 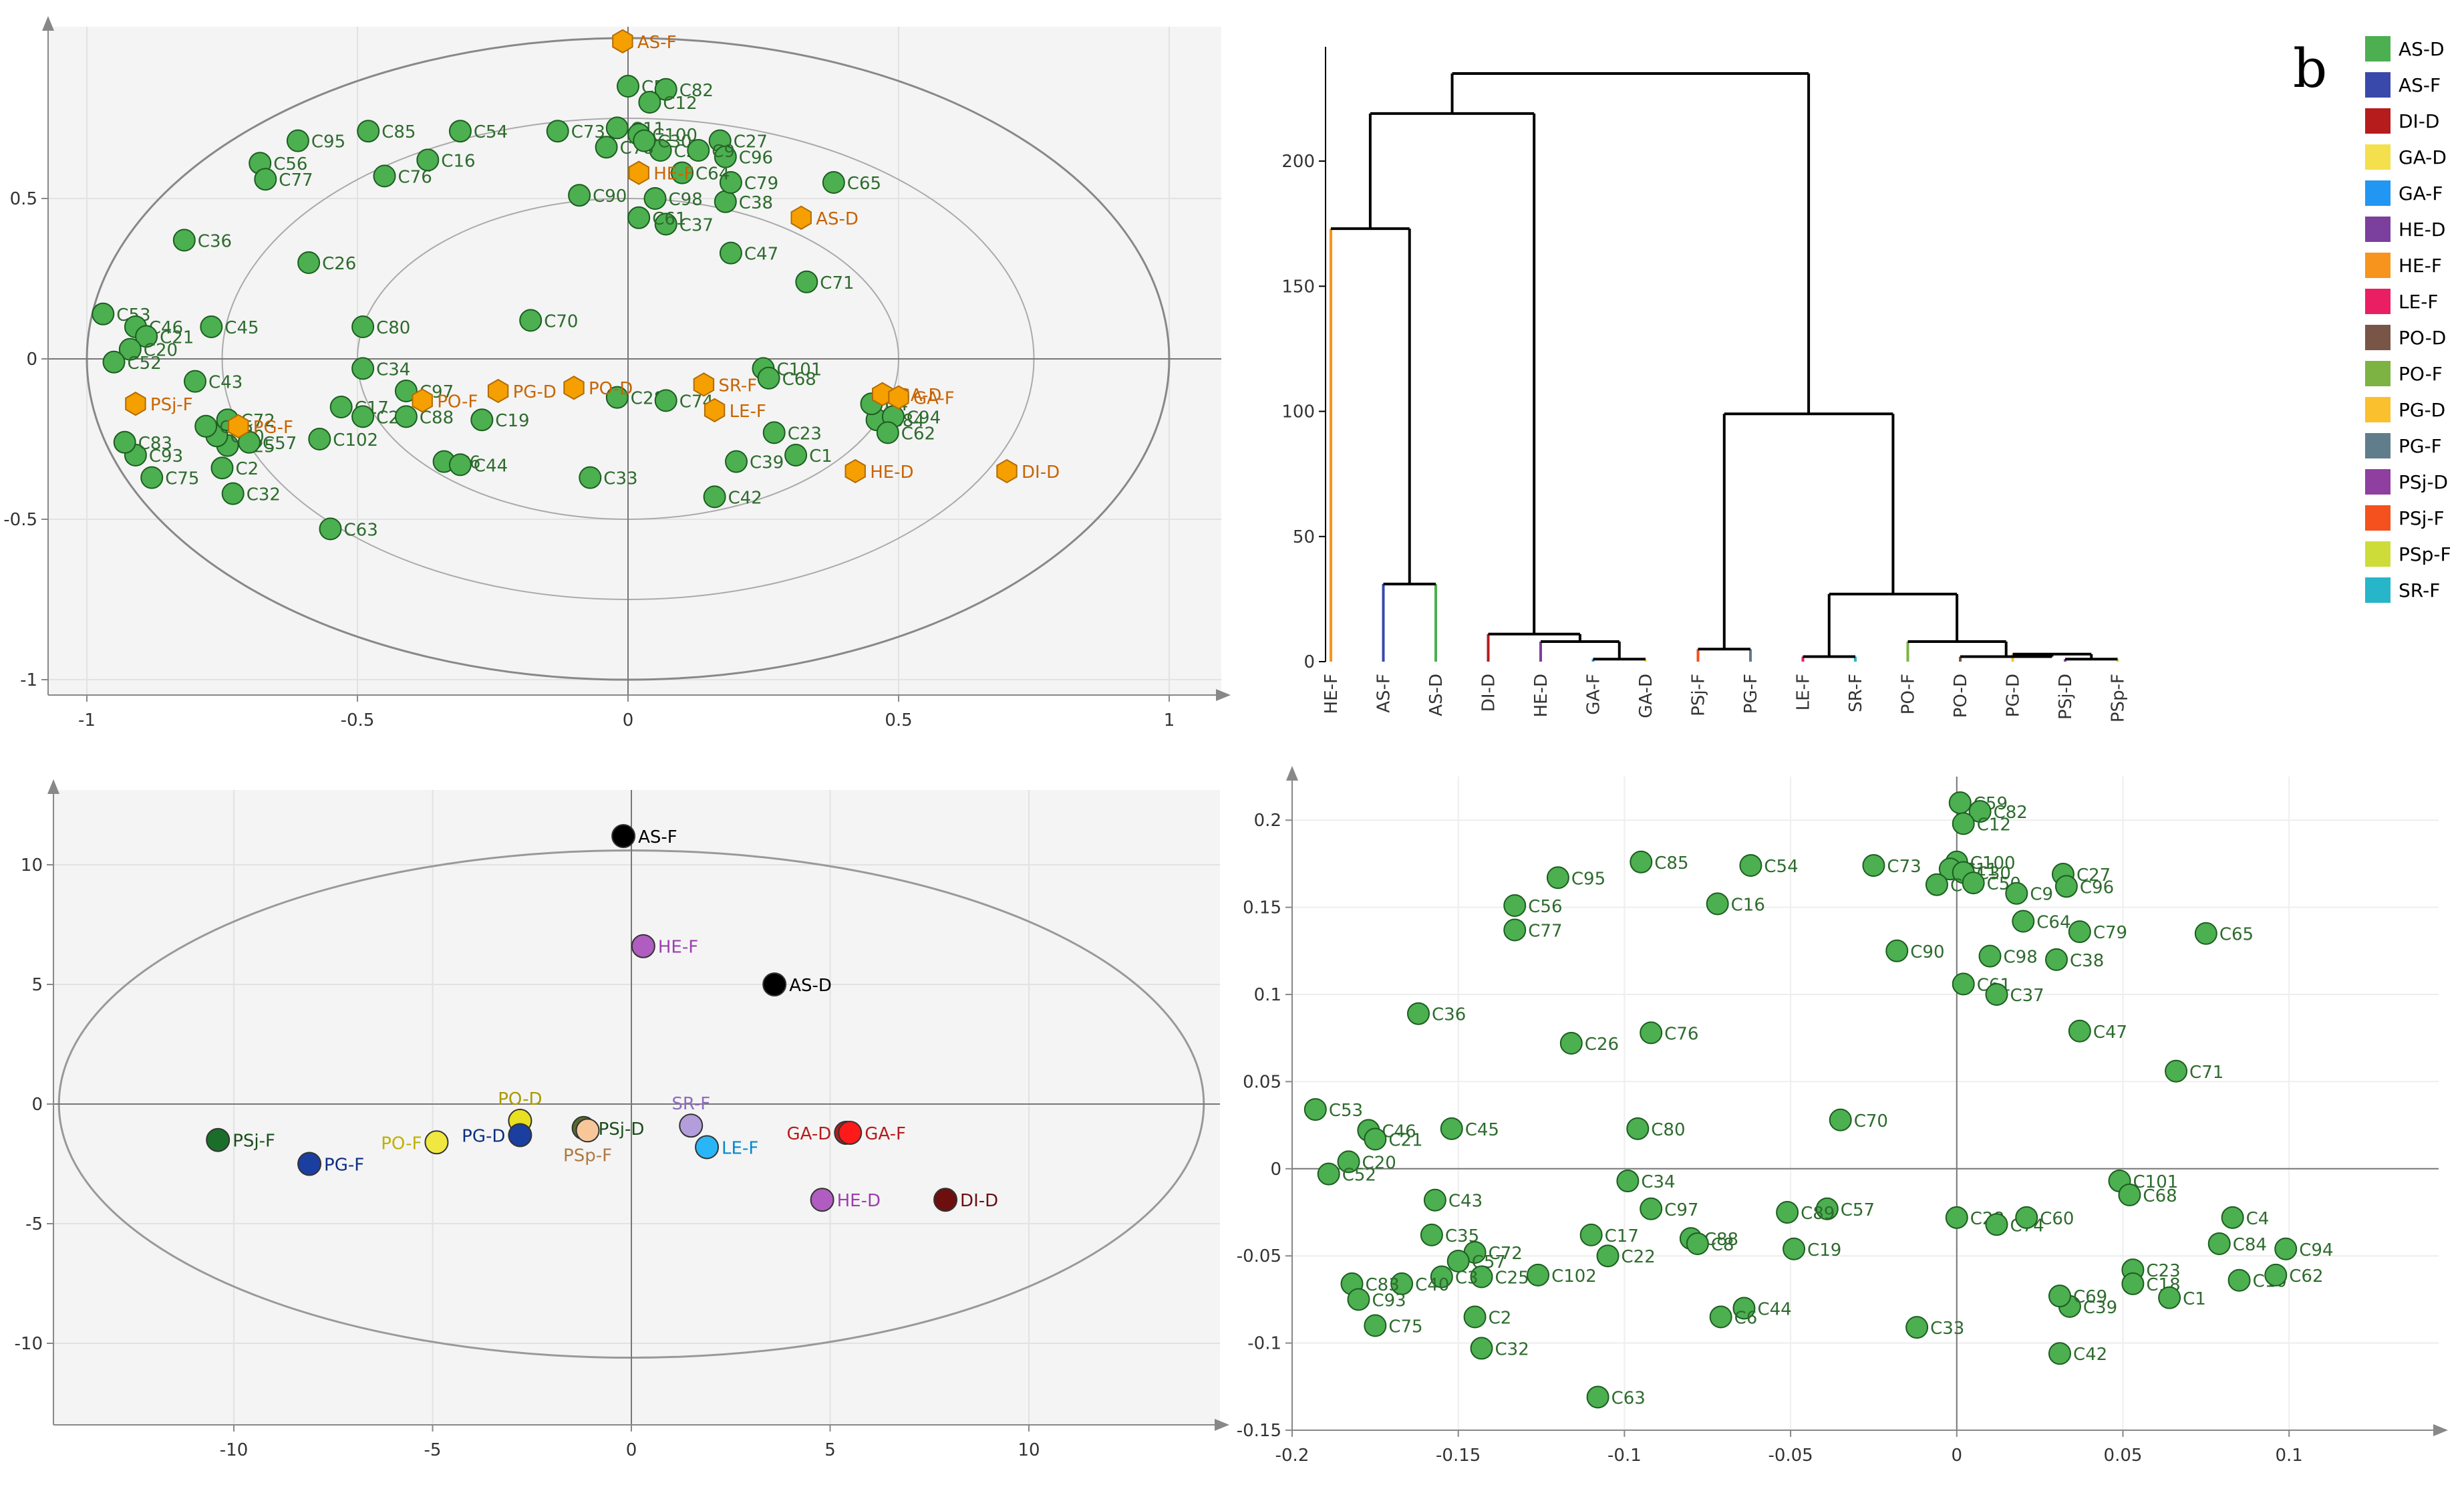 What do you see at coordinates (1963, 823) in the screenshot?
I see `compound-point-C12` at bounding box center [1963, 823].